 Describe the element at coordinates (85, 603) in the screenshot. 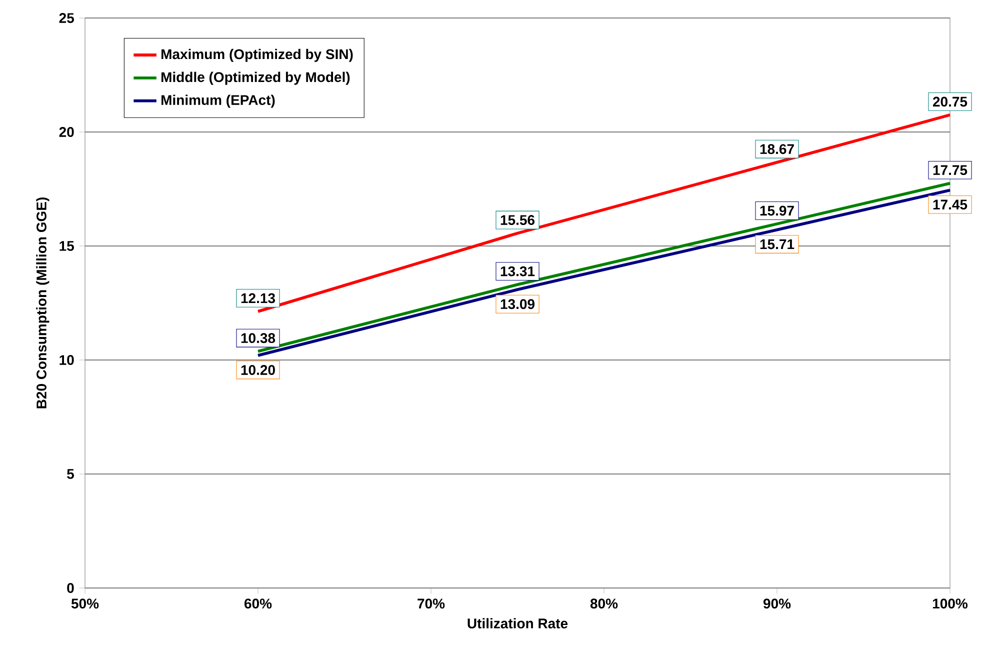

I see `x-tick-label: 50%` at that location.